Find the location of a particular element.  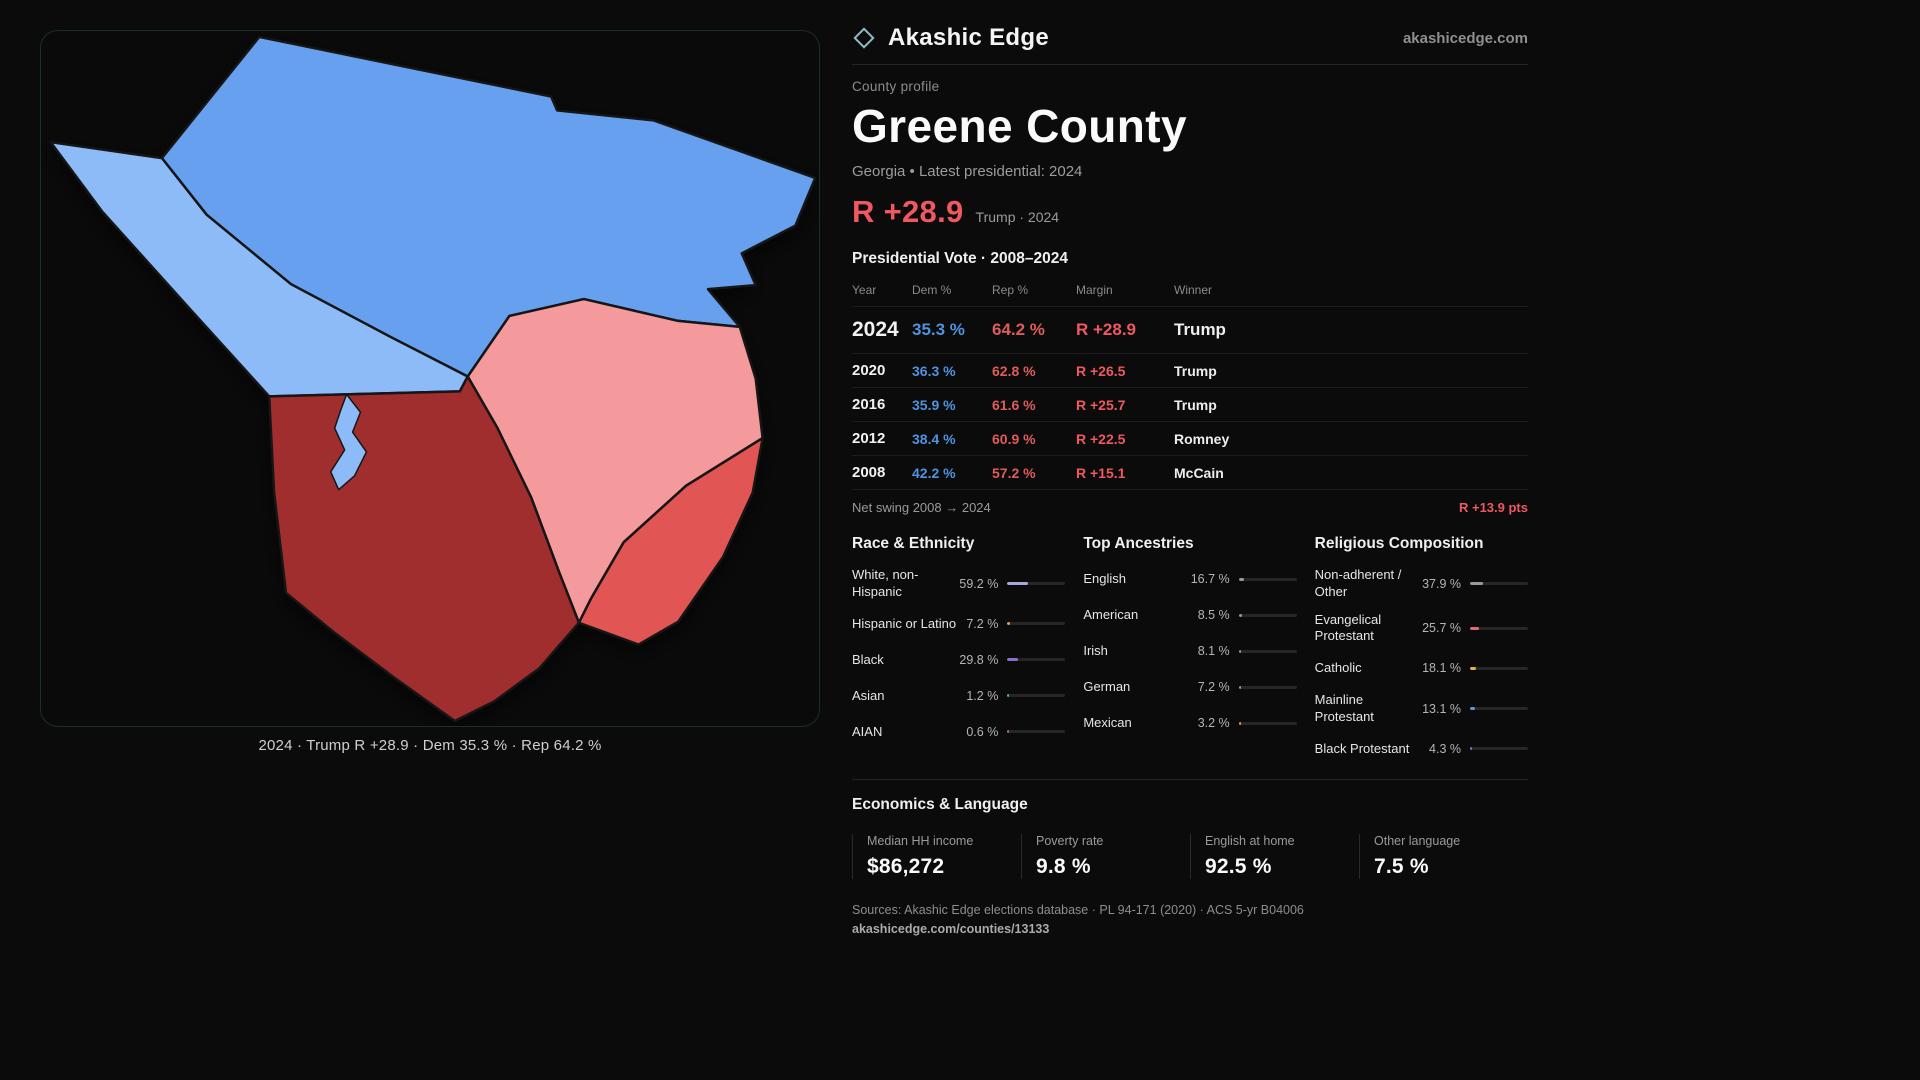

stat-median-income: Median HH income $86,272 is located at coordinates (936, 856).